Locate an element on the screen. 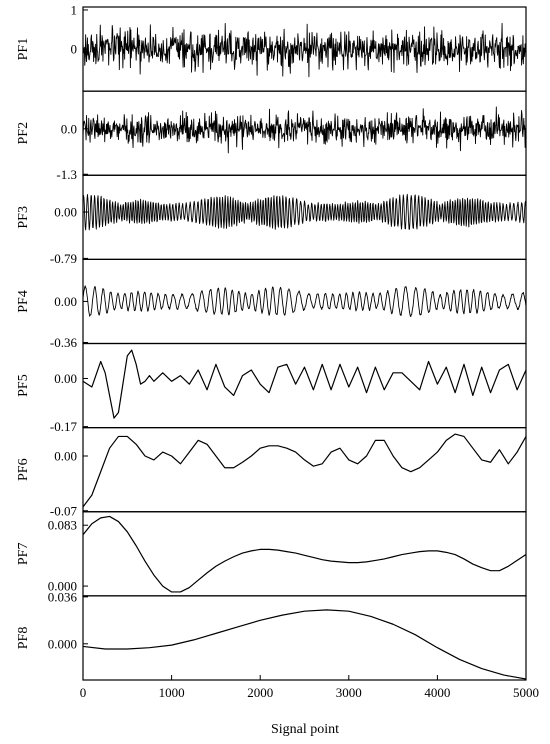 The height and width of the screenshot is (744, 550). x-axis-title: Signal point is located at coordinates (305, 729).